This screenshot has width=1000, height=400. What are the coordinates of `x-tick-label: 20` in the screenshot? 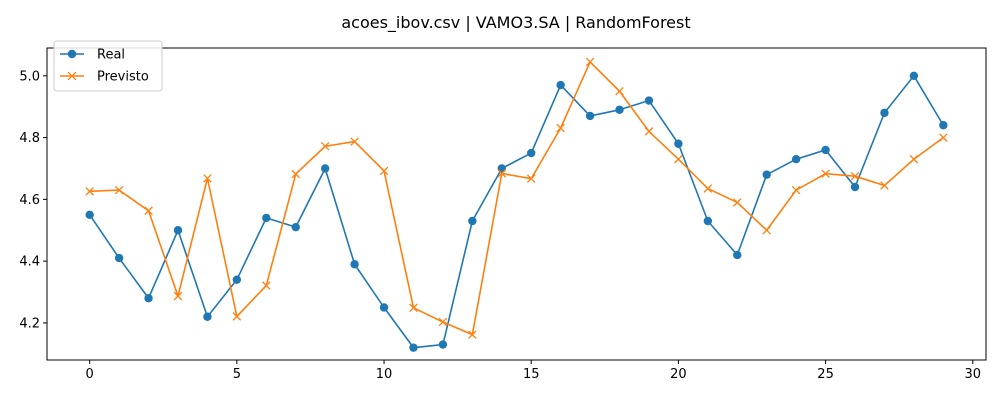 It's located at (678, 374).